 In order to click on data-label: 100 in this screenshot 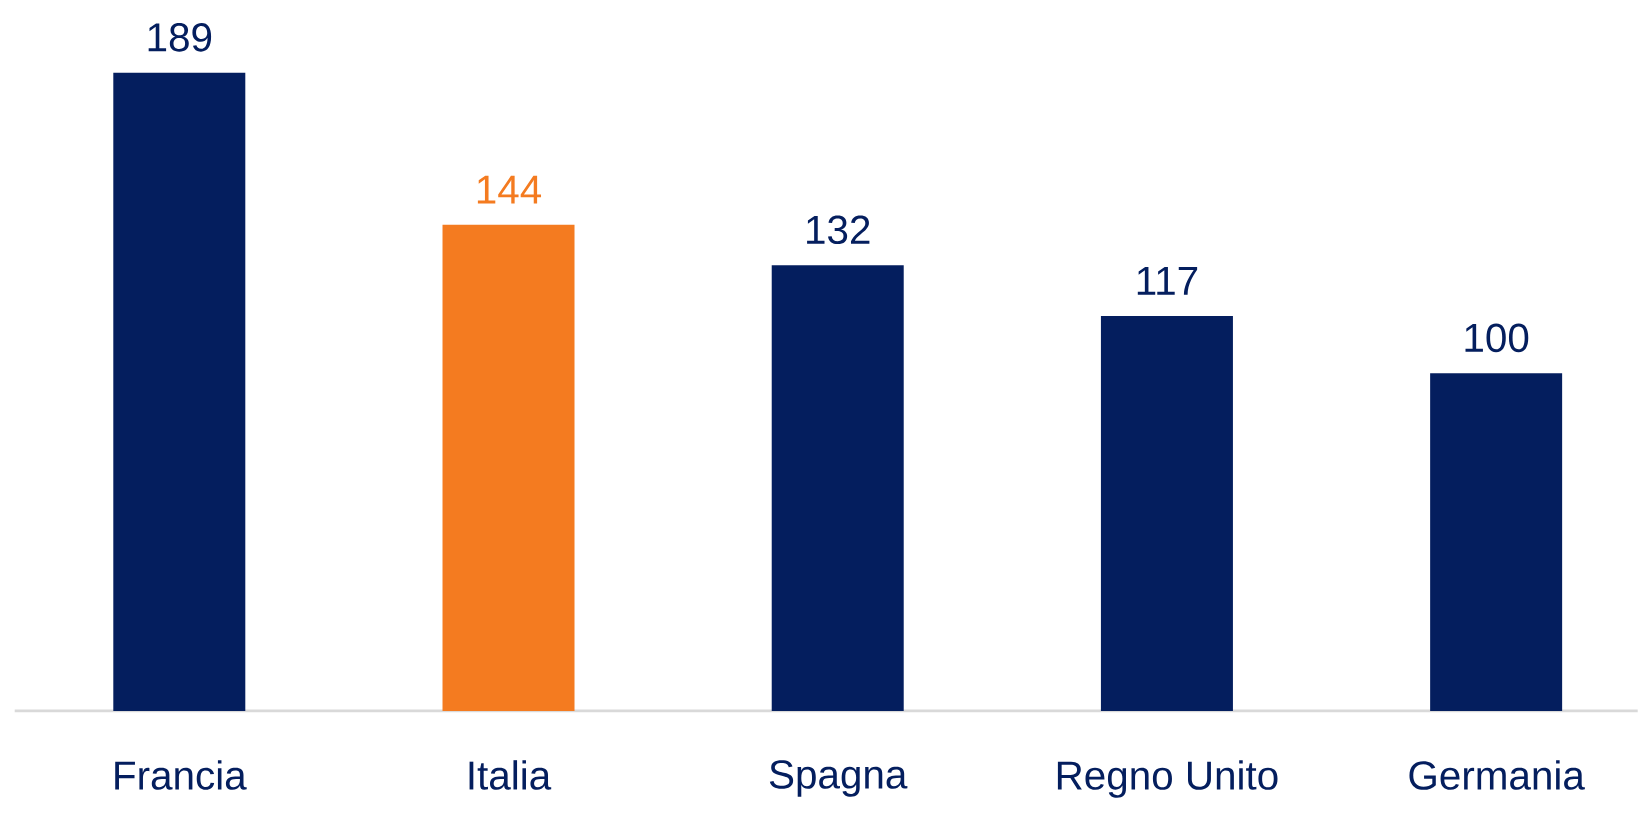, I will do `click(1497, 338)`.